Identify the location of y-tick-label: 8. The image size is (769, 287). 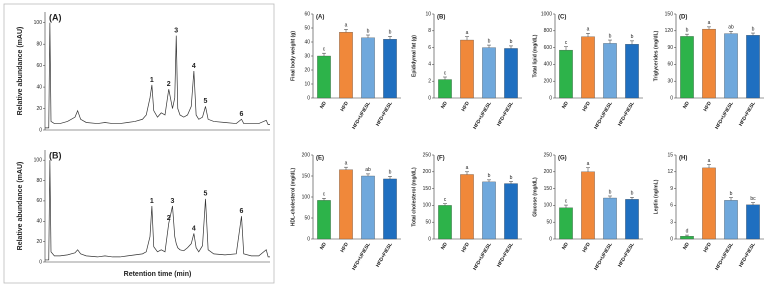
(429, 31).